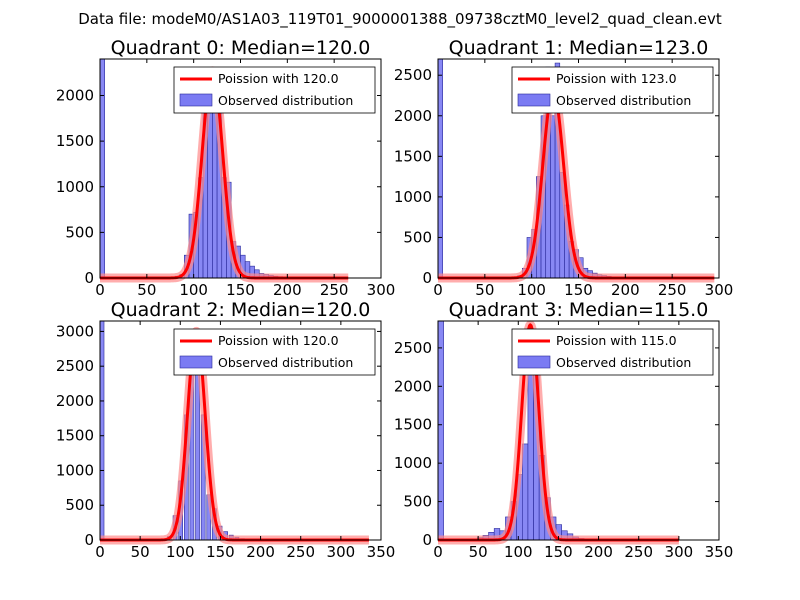 The height and width of the screenshot is (600, 800). I want to click on subplot-title: Quadrant 2: Median=120.0, so click(241, 310).